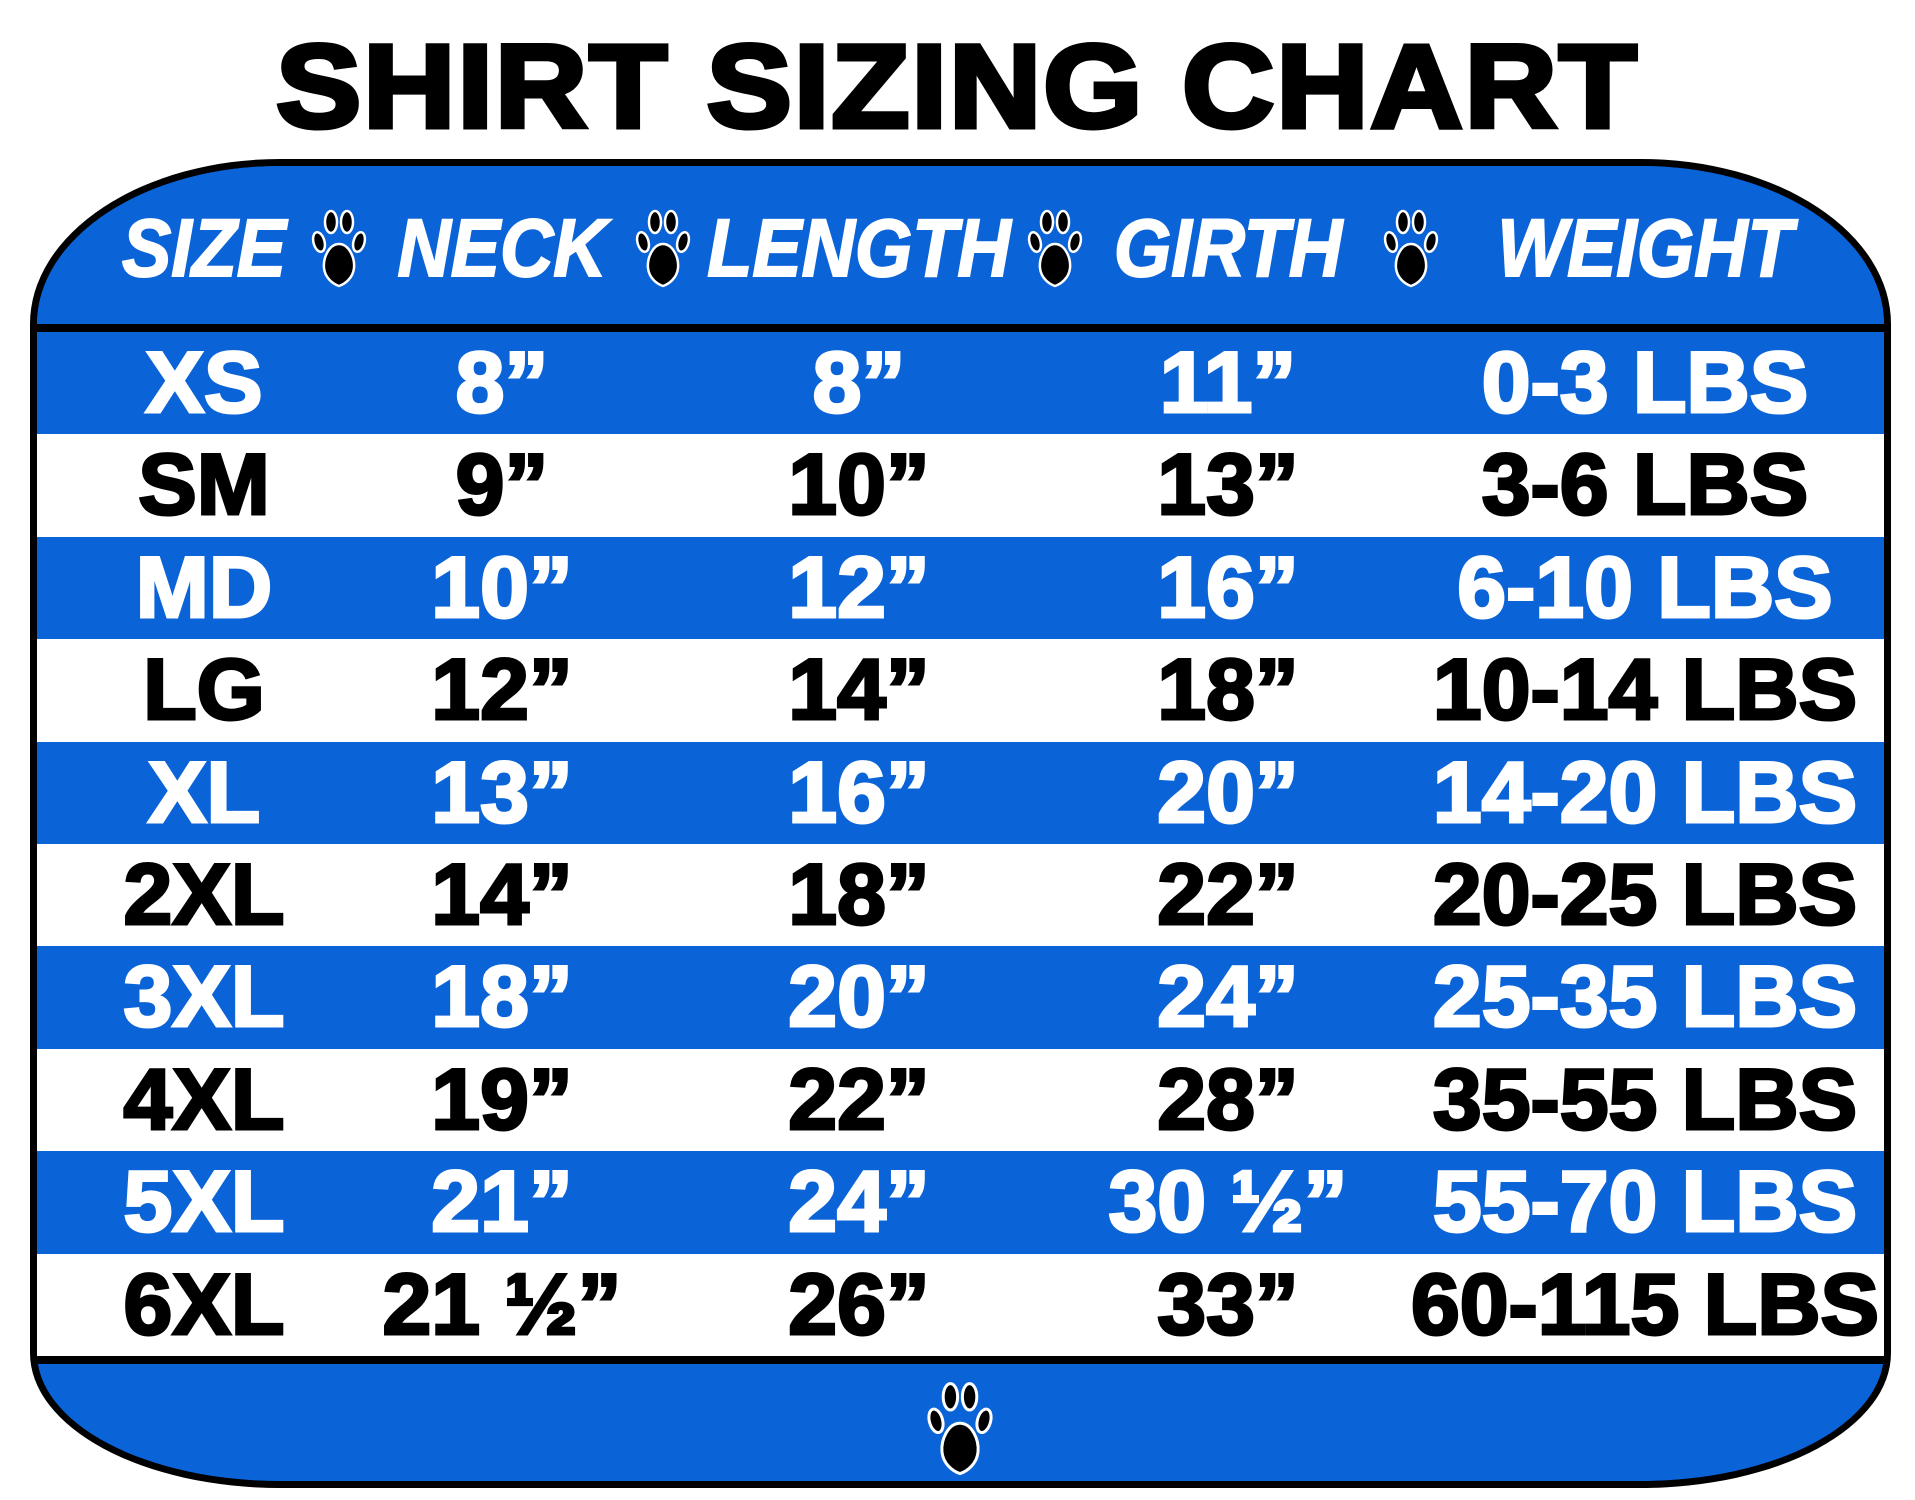 This screenshot has height=1500, width=1915. Describe the element at coordinates (859, 1304) in the screenshot. I see `cell-length: 26”` at that location.